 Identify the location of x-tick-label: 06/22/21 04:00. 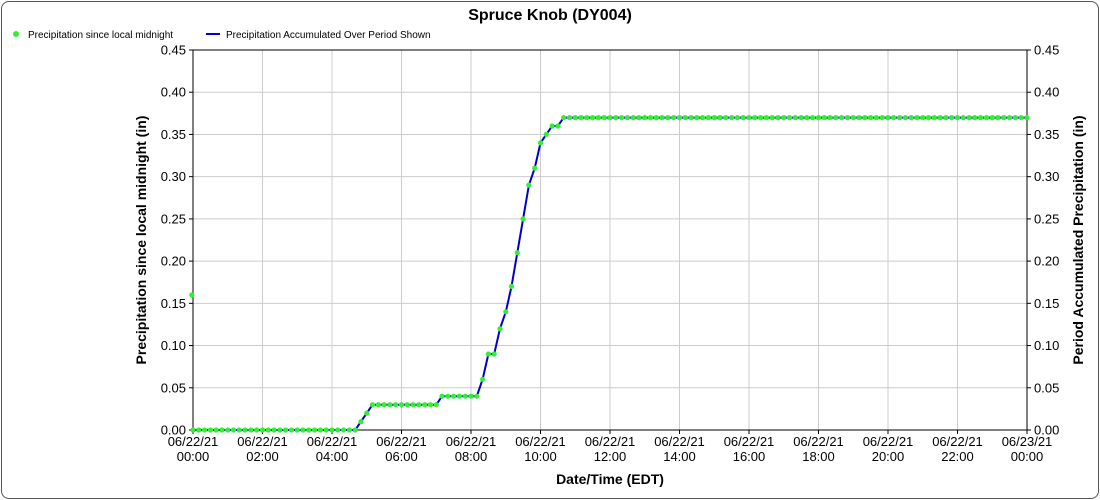
(332, 449).